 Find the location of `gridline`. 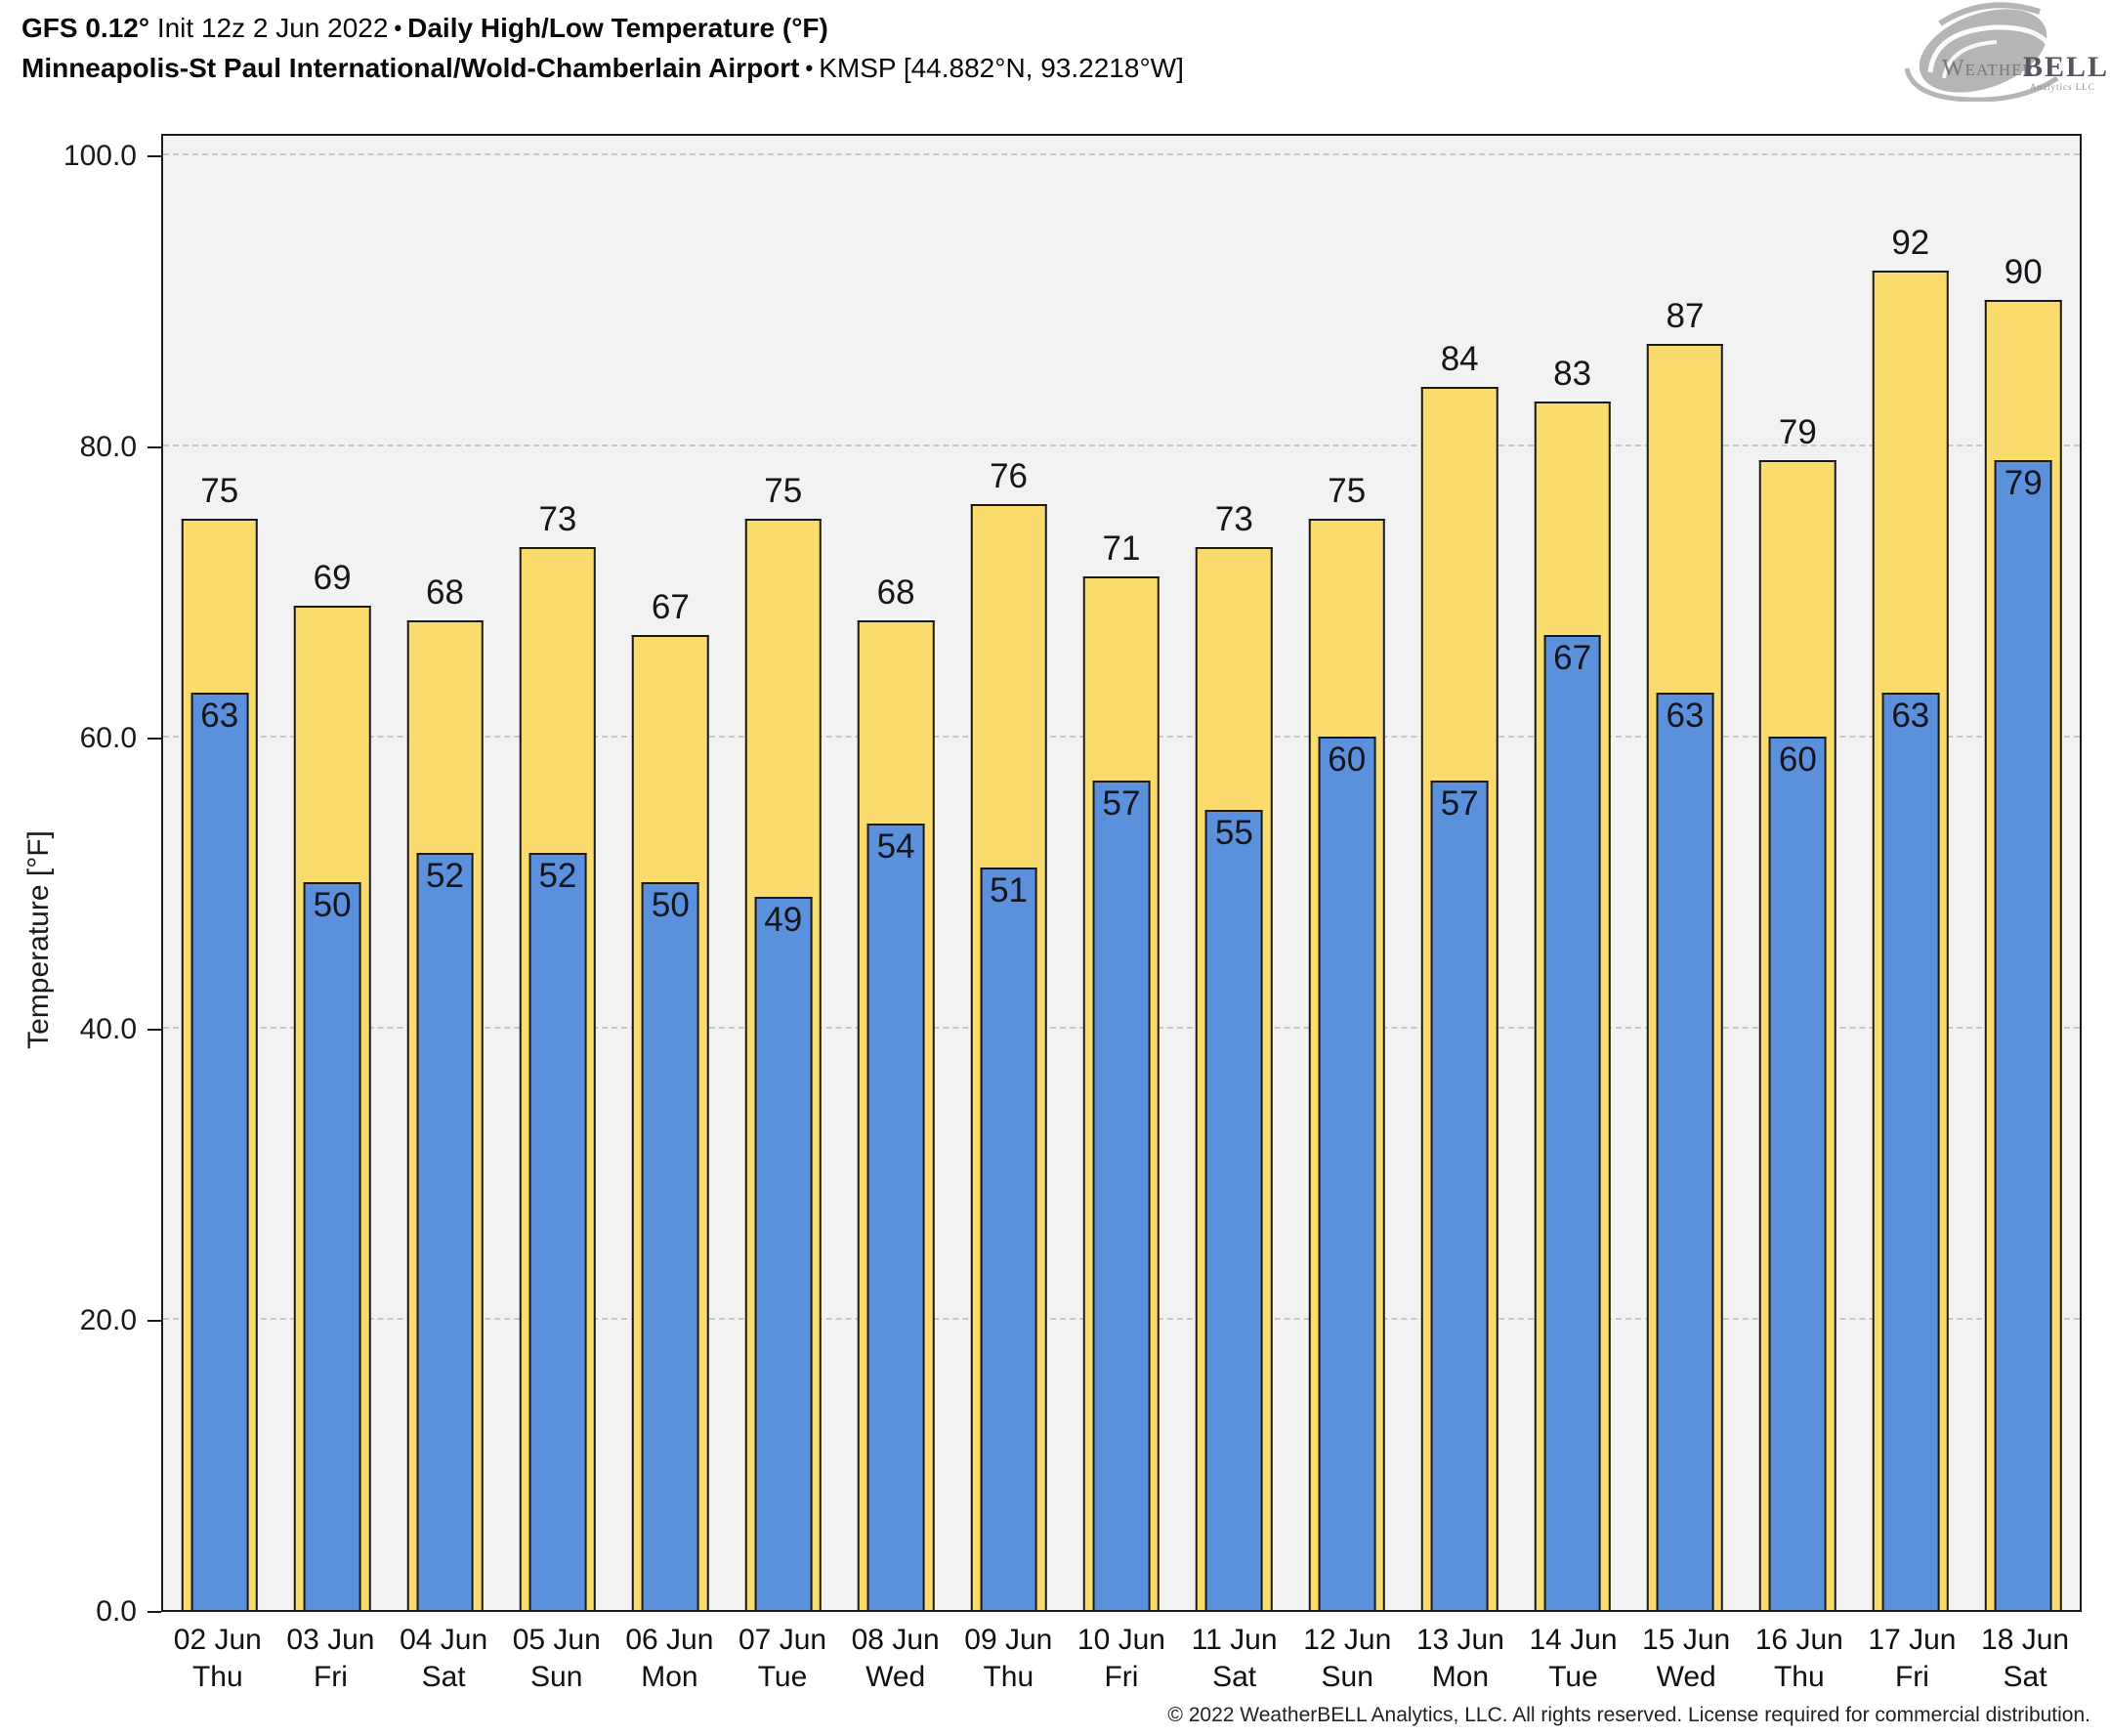

gridline is located at coordinates (1121, 154).